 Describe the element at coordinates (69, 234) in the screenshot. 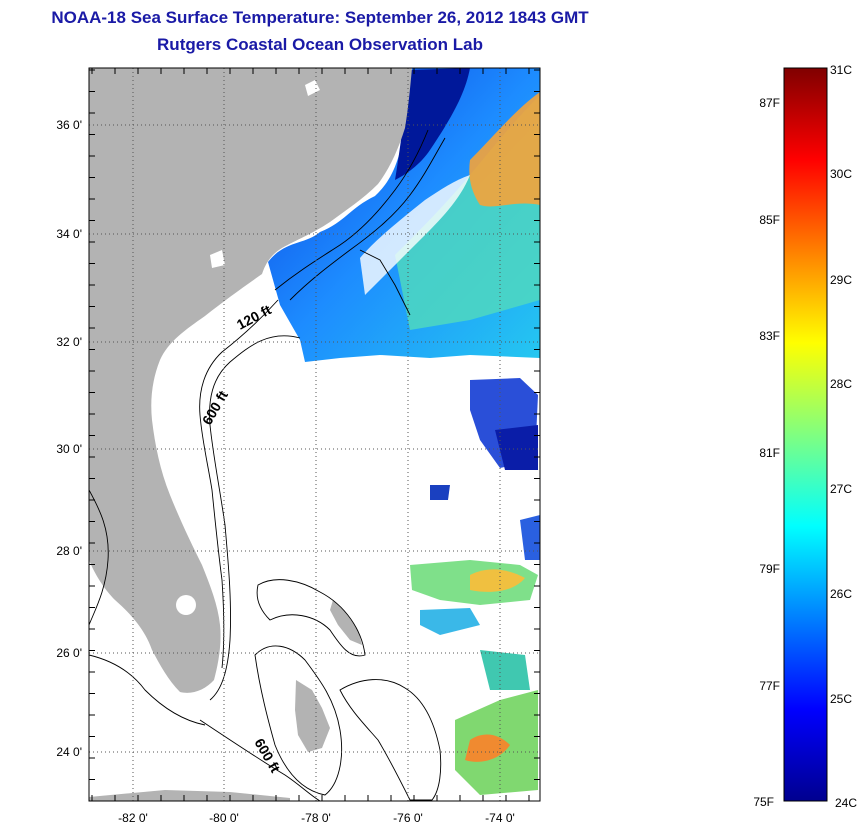

I see `lat-label-34: 34 0'` at that location.